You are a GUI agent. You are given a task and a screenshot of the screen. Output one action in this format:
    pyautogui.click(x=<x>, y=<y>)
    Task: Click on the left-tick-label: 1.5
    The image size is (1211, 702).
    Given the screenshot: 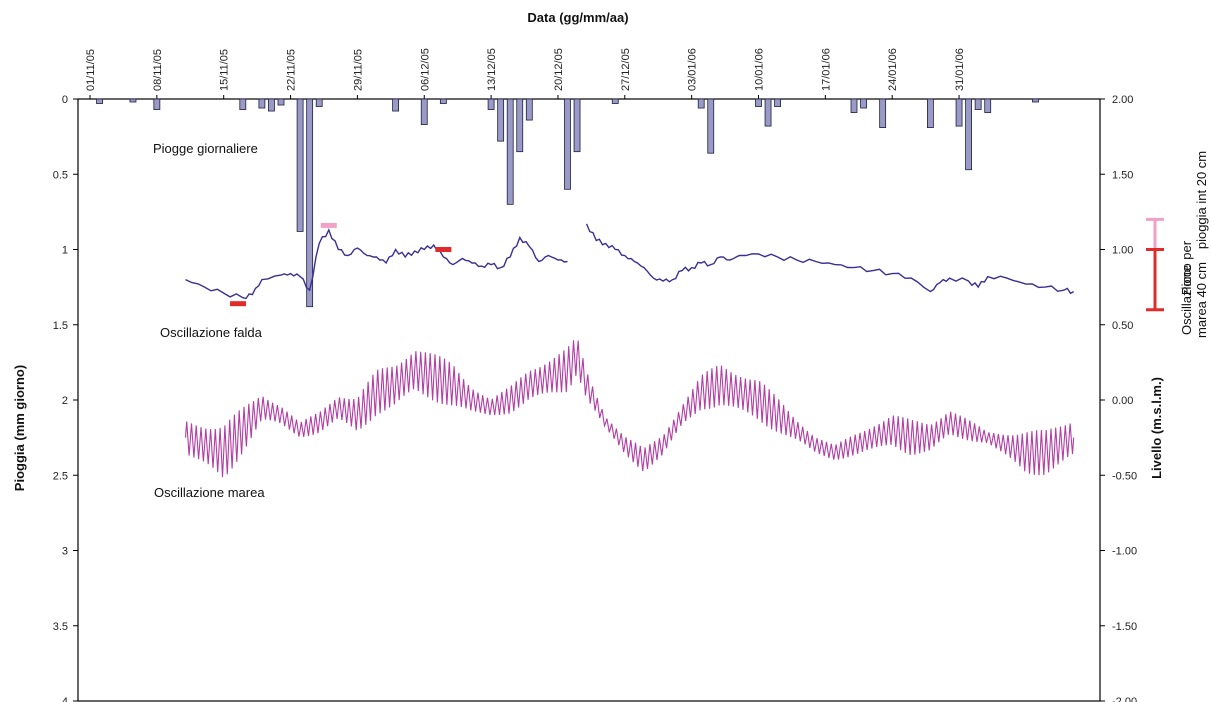 What is the action you would take?
    pyautogui.click(x=60, y=326)
    